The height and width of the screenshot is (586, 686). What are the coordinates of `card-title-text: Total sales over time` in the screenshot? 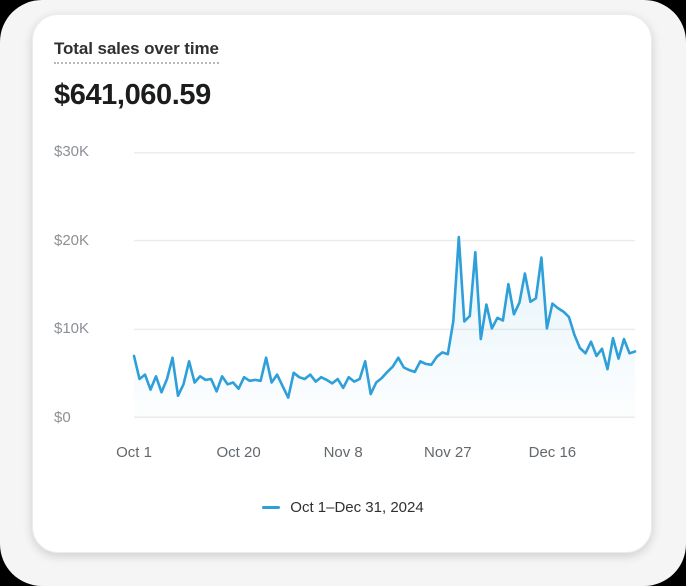 It's located at (136, 51).